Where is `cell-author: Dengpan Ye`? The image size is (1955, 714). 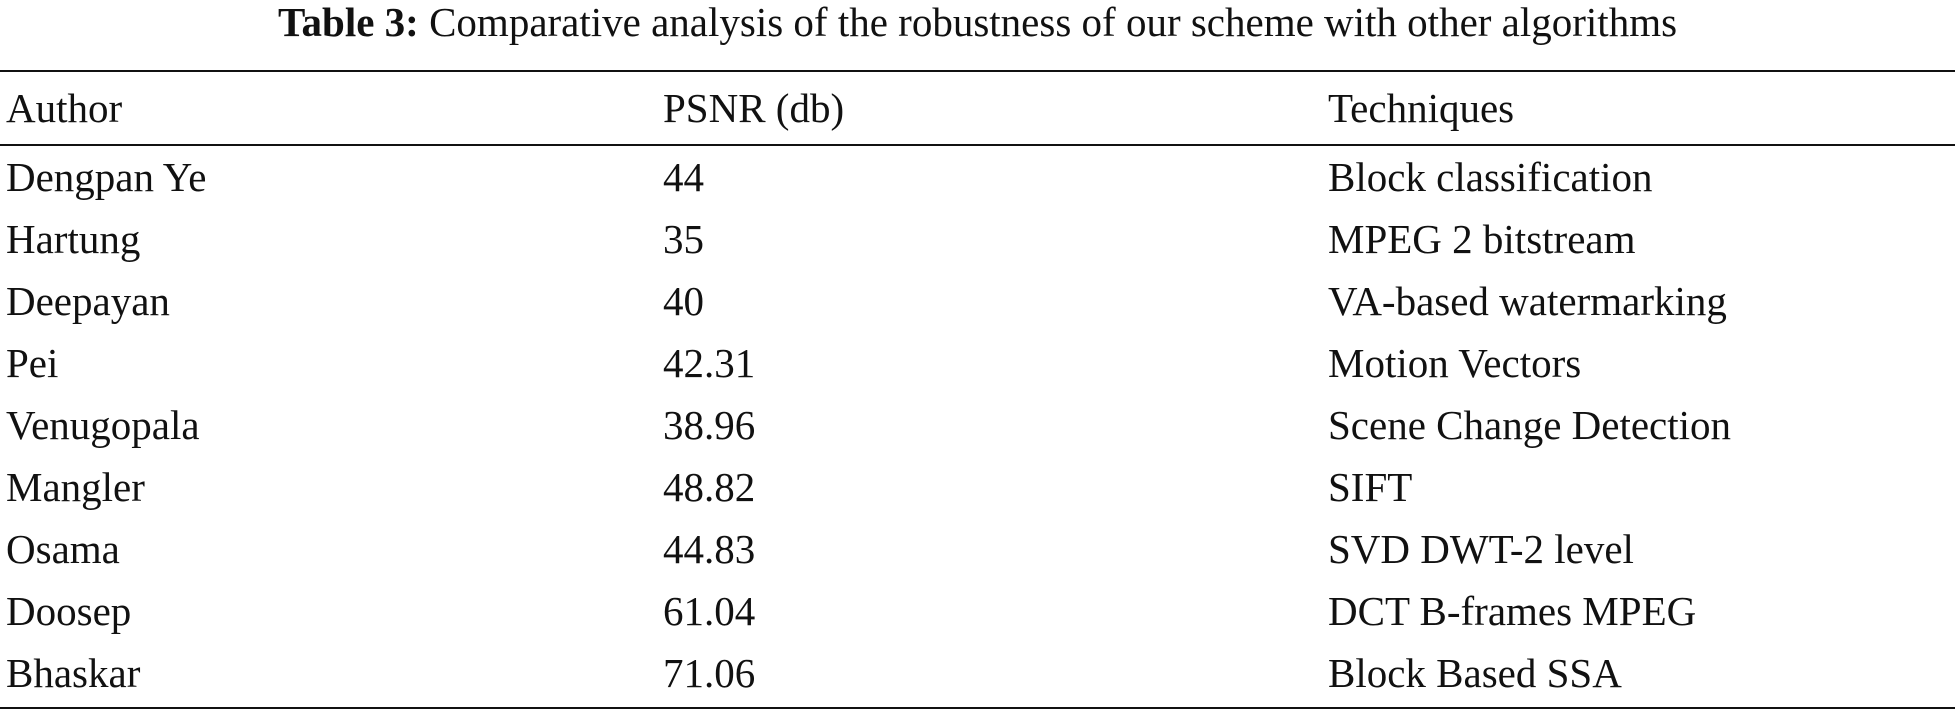
cell-author: Dengpan Ye is located at coordinates (106, 177).